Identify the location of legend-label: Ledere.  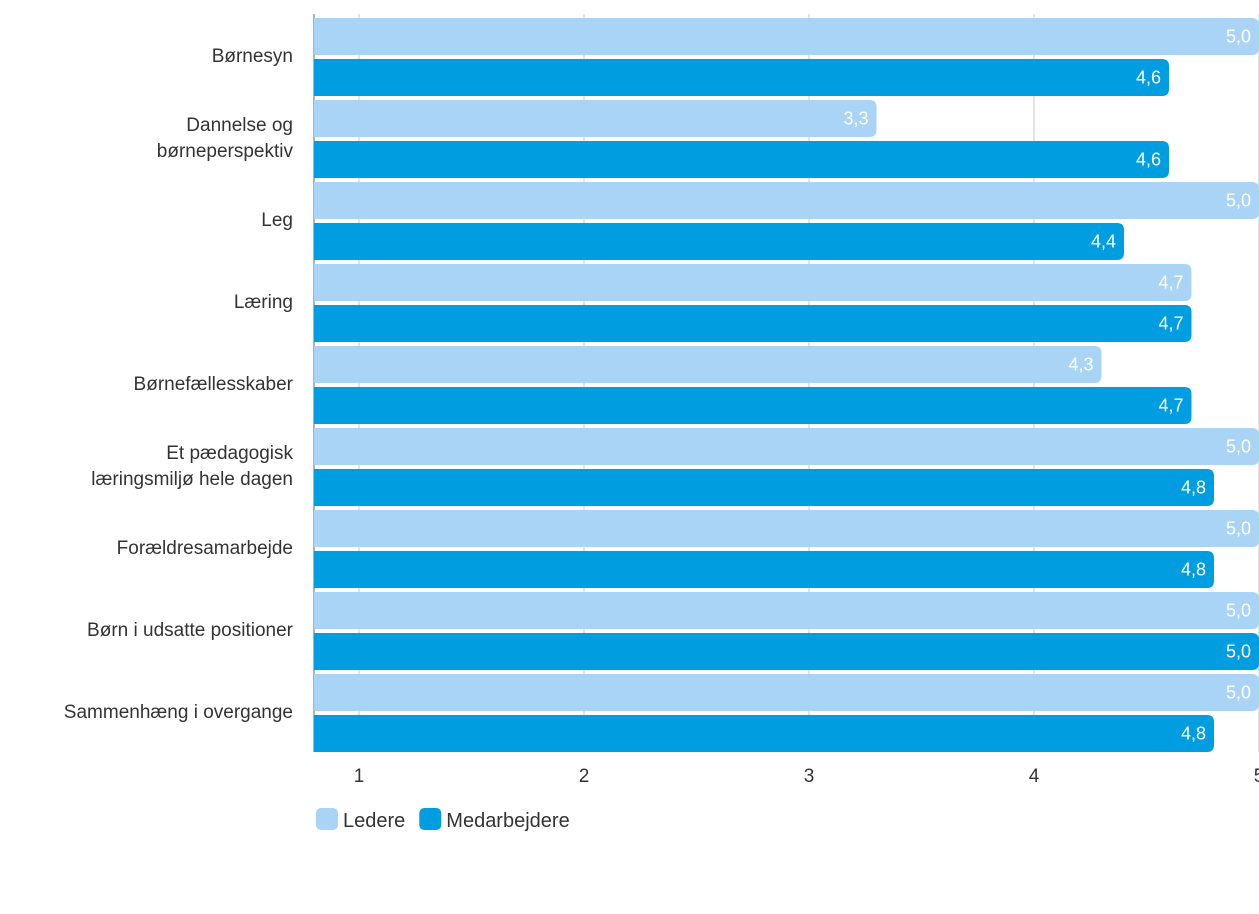
(374, 821).